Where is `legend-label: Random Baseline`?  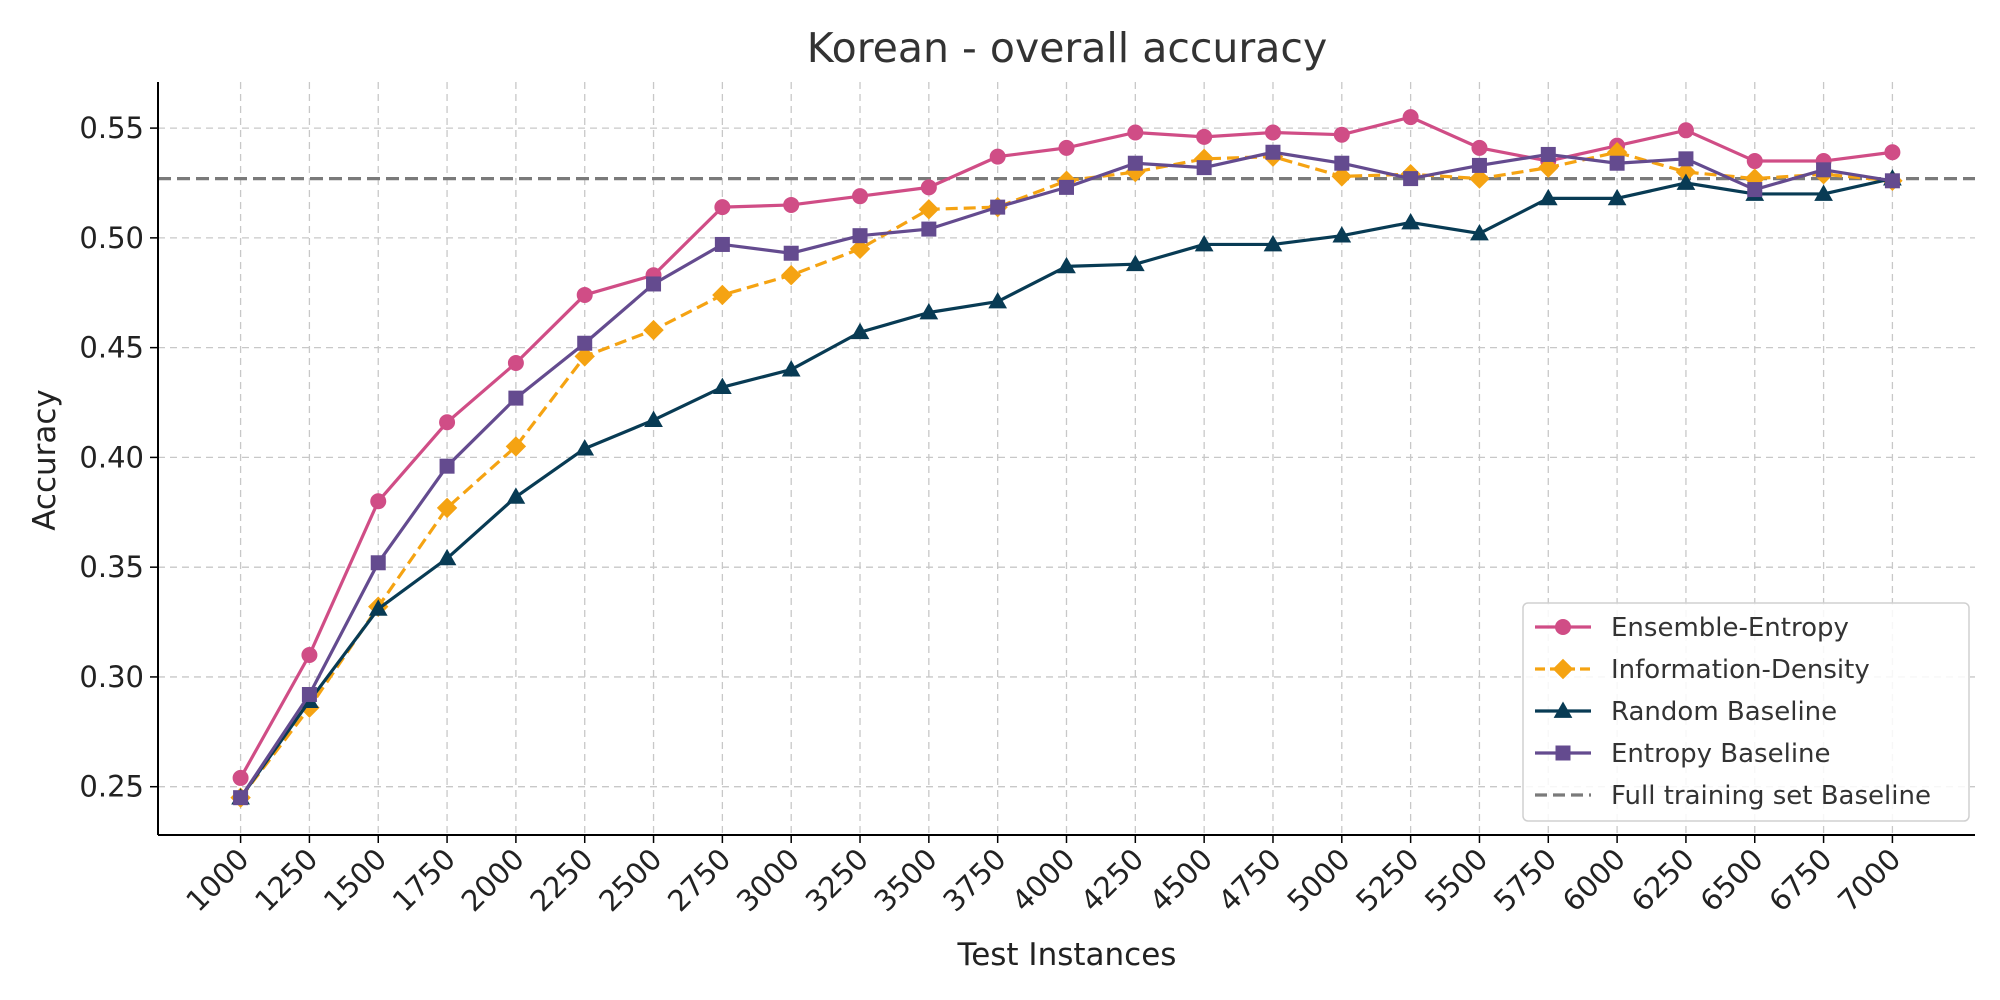
legend-label: Random Baseline is located at coordinates (1724, 712).